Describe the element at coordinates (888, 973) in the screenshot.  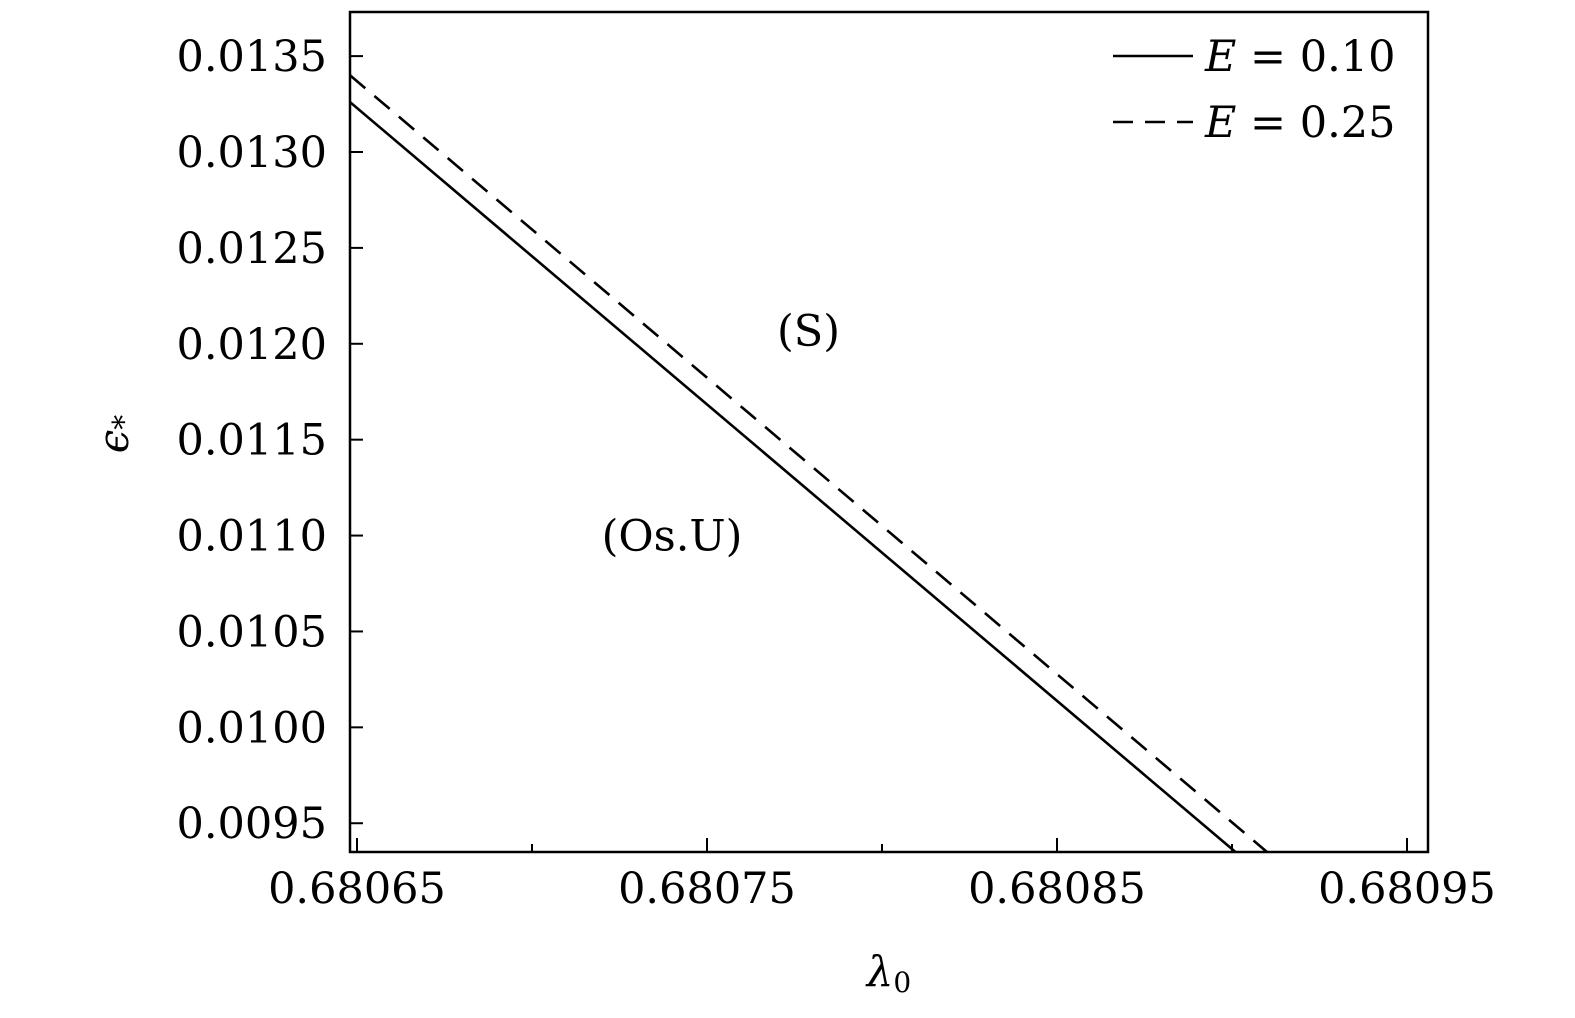
I see `x-axis-title: λ0` at that location.